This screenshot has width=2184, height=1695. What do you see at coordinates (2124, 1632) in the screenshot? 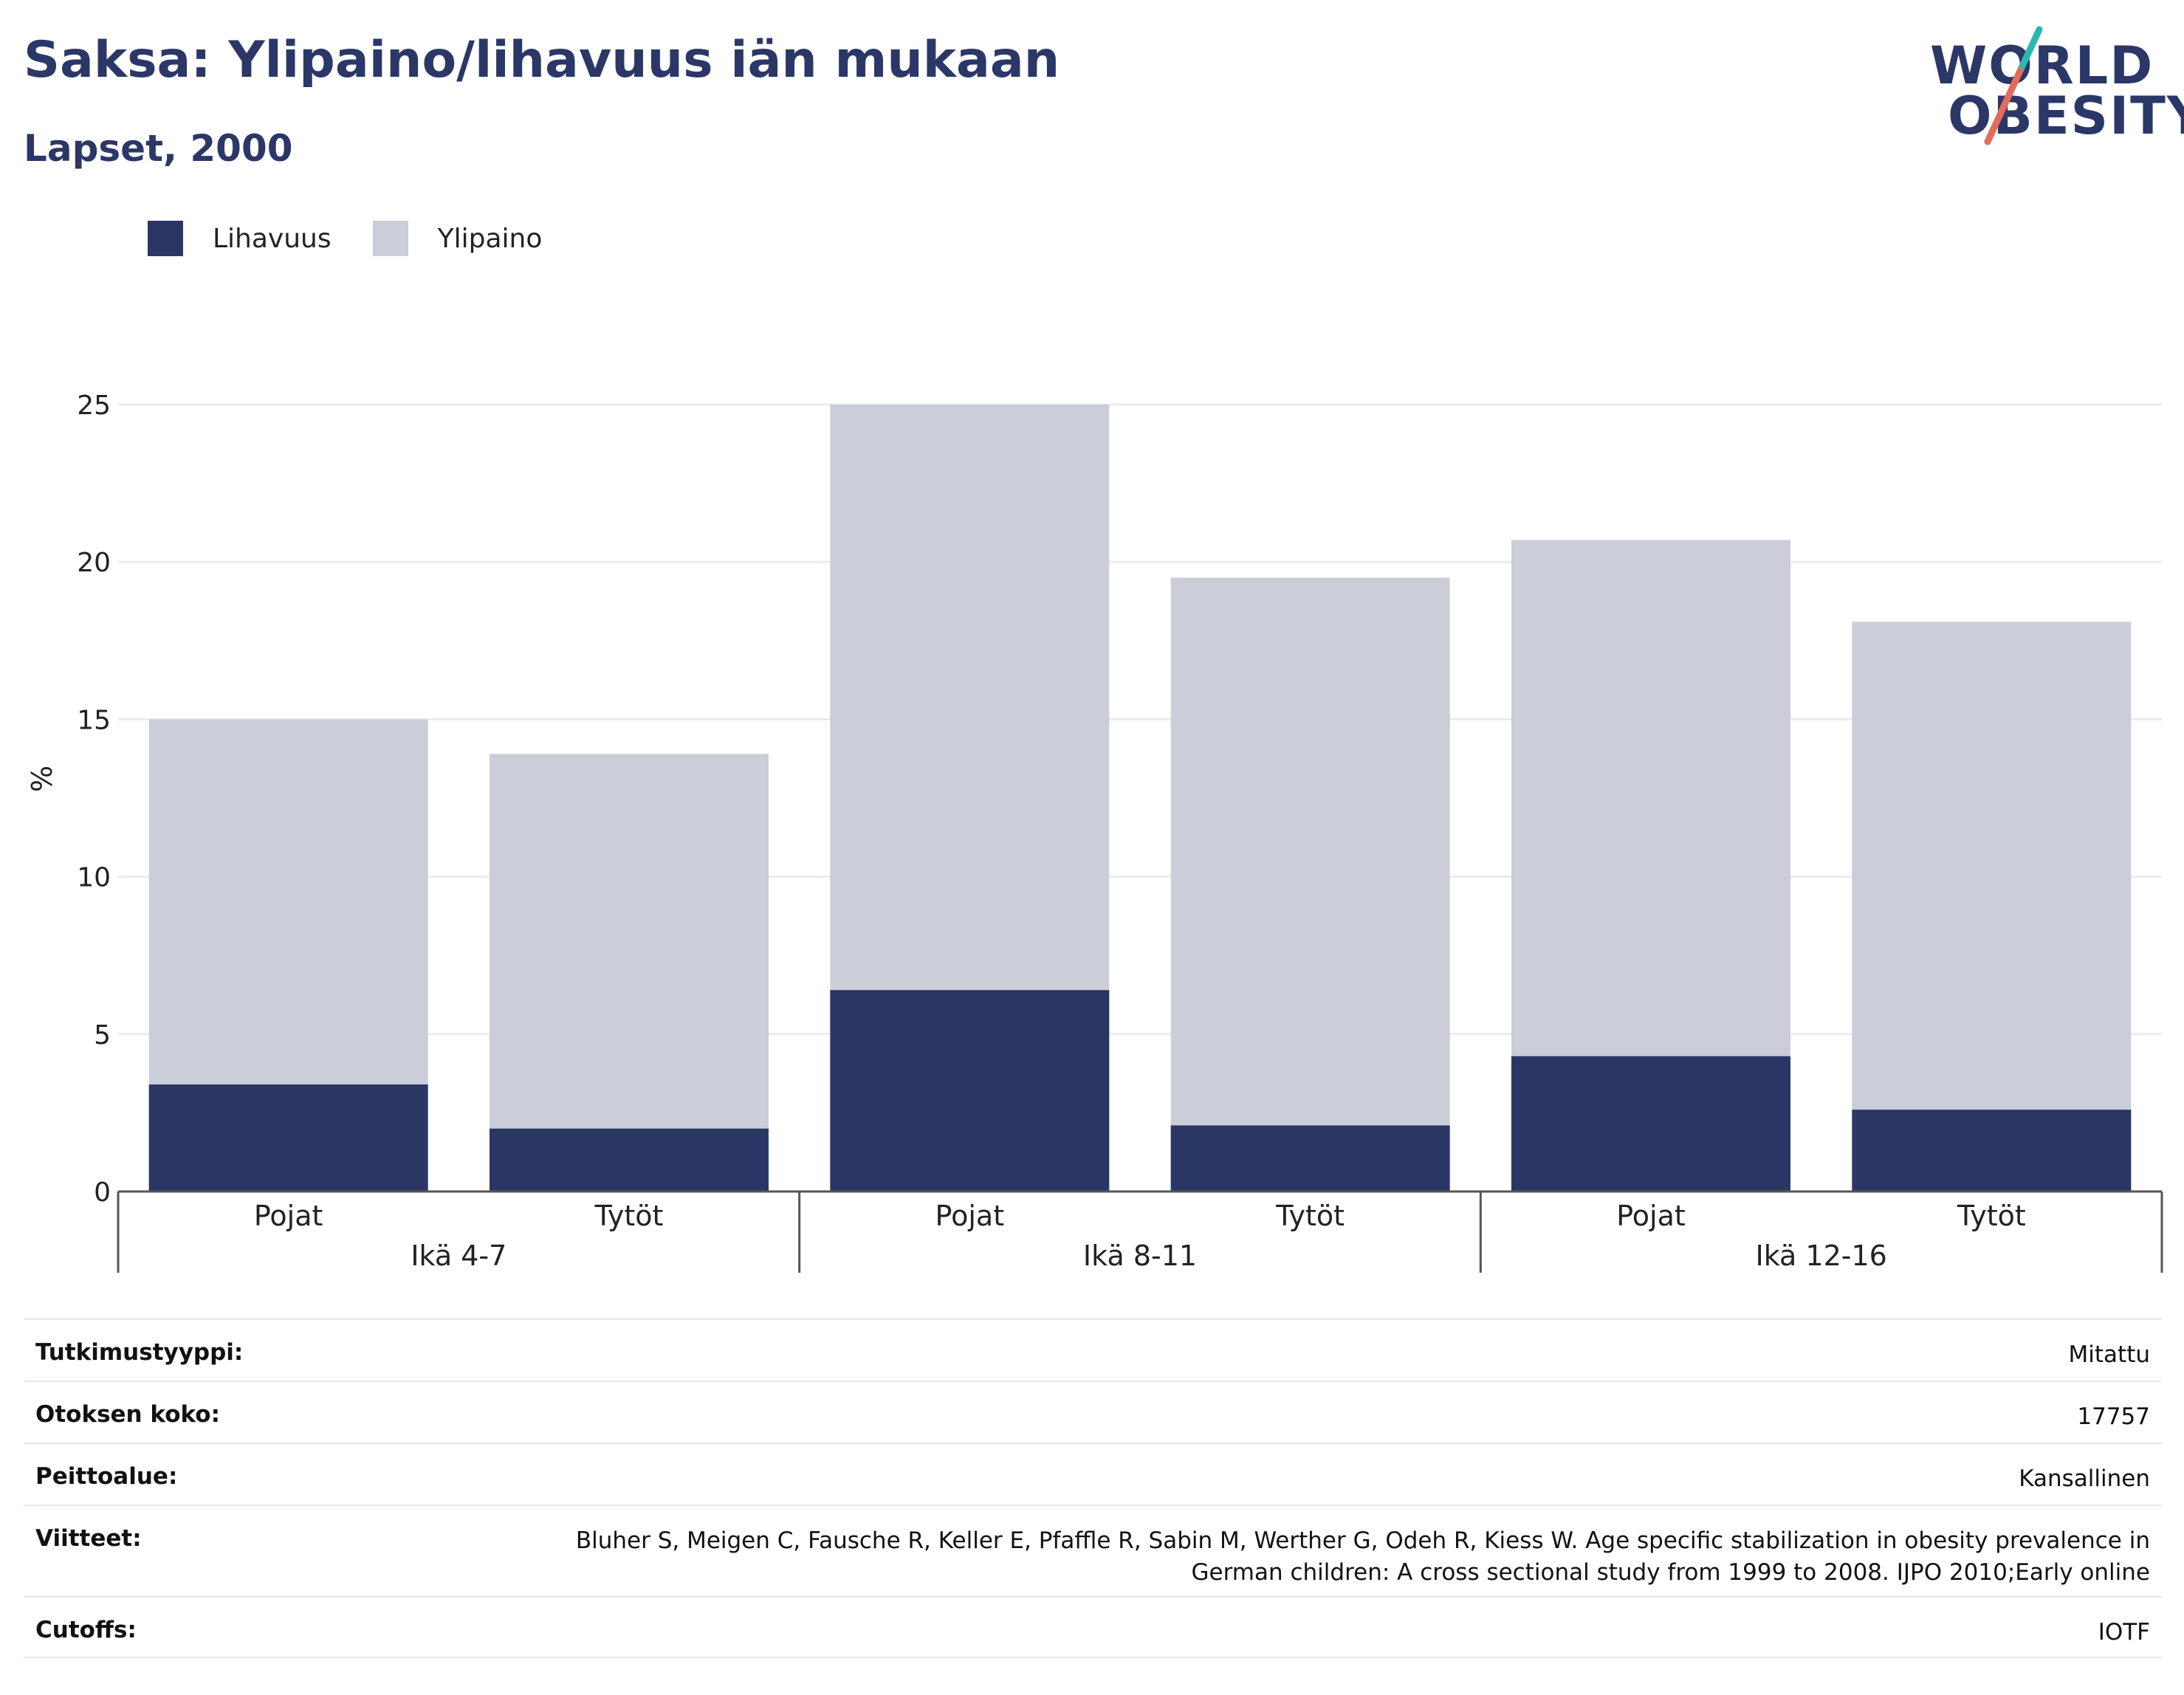
I see `info-value: IOTF` at bounding box center [2124, 1632].